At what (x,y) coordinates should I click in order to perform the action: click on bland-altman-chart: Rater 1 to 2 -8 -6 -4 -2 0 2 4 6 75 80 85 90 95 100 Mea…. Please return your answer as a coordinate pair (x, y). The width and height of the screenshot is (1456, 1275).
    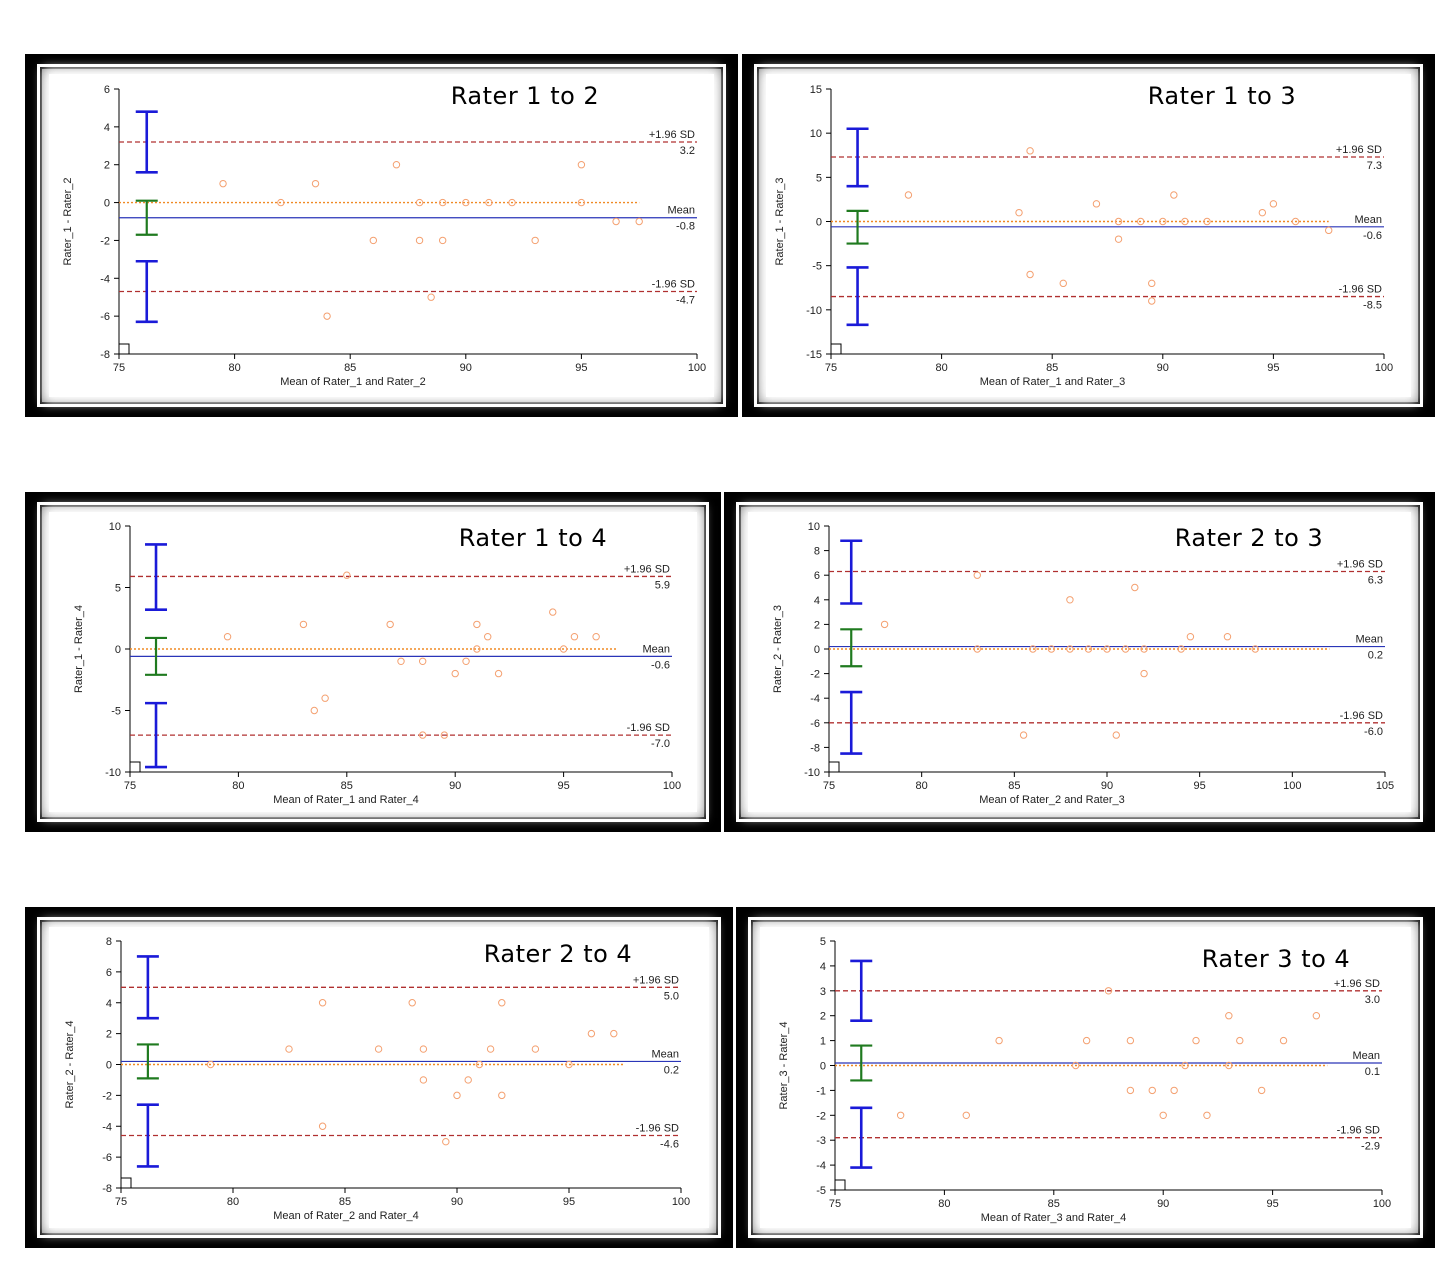
    Looking at the image, I should click on (384, 235).